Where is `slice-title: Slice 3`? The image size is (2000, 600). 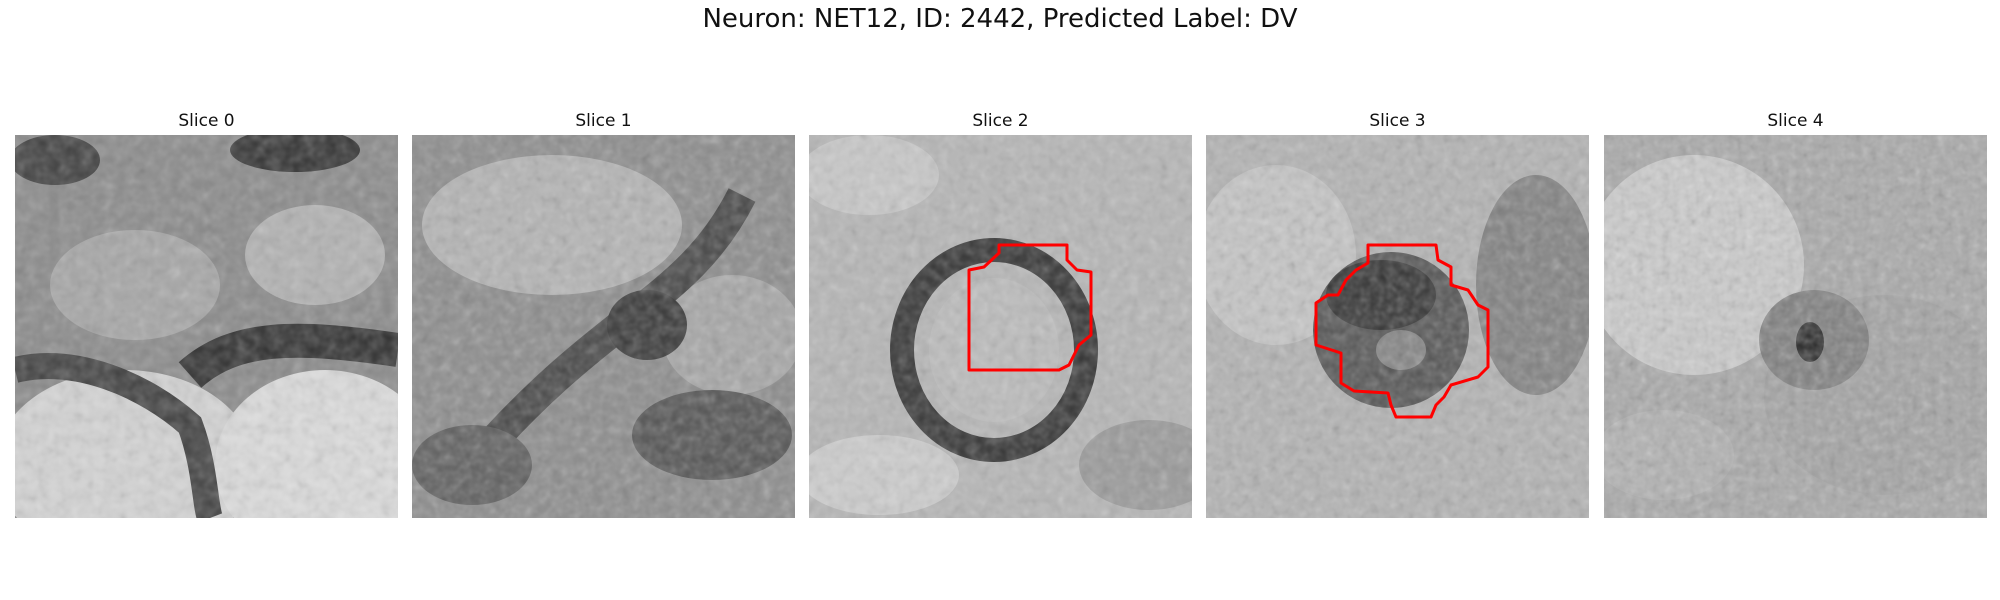 slice-title: Slice 3 is located at coordinates (1397, 121).